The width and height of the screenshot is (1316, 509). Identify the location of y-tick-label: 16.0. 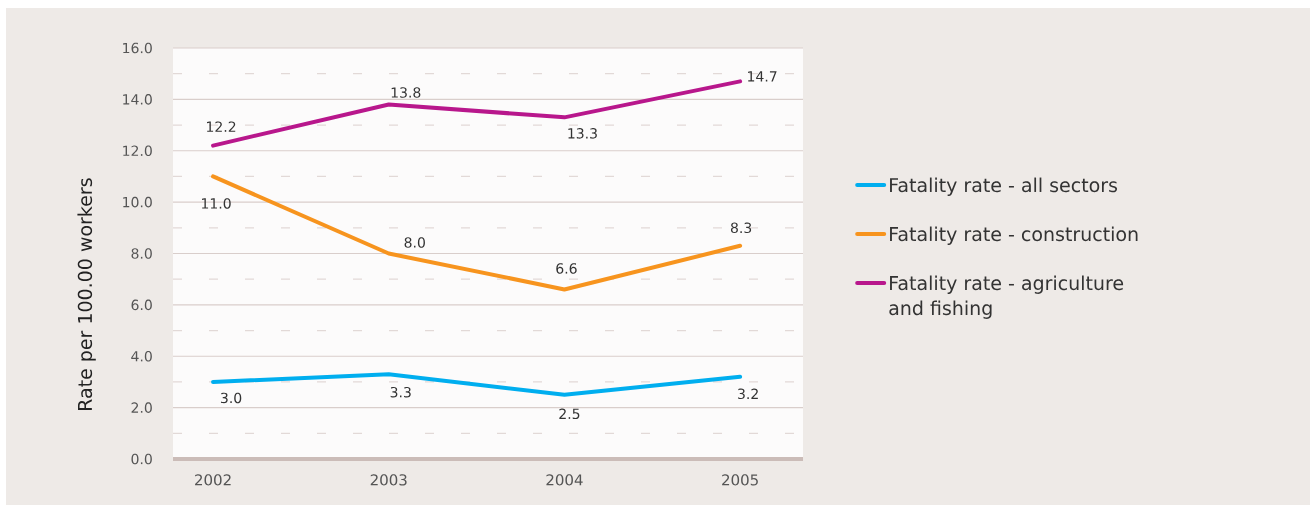
(137, 48).